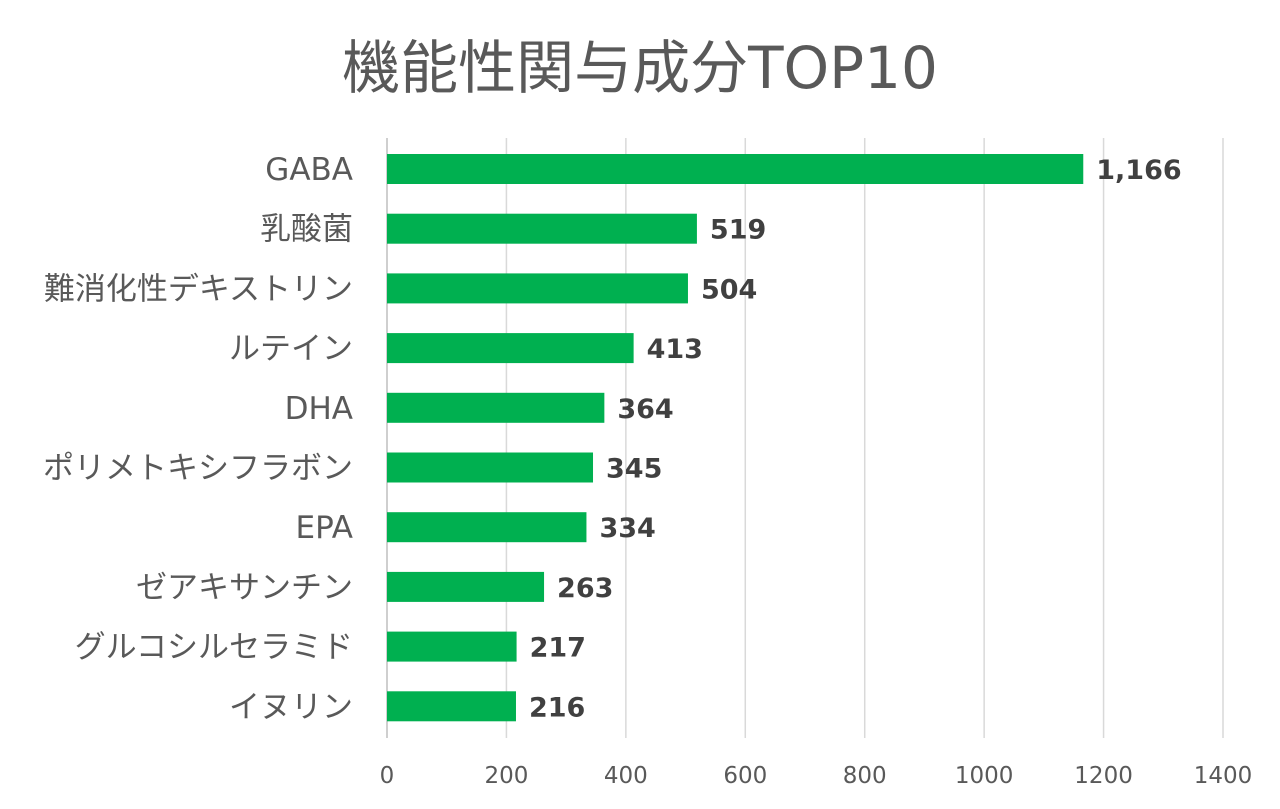 This screenshot has height=809, width=1280. What do you see at coordinates (816, 776) in the screenshot?
I see `x-axis-tick-labels: 0 200 400 600 800 1000 1200 1400` at bounding box center [816, 776].